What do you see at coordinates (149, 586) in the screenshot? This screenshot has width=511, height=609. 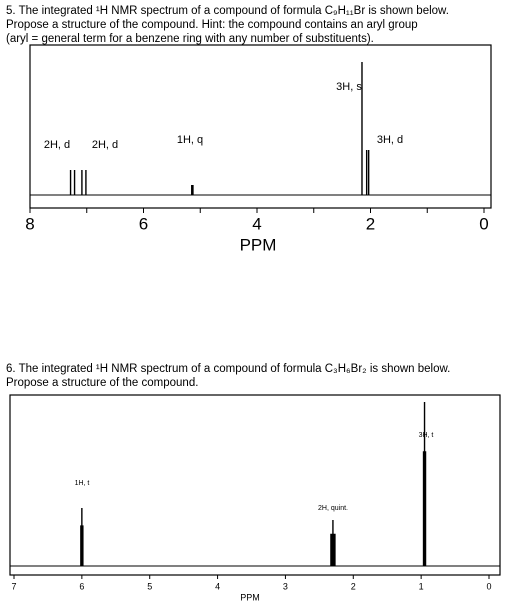 I see `x-tick-label: 5` at bounding box center [149, 586].